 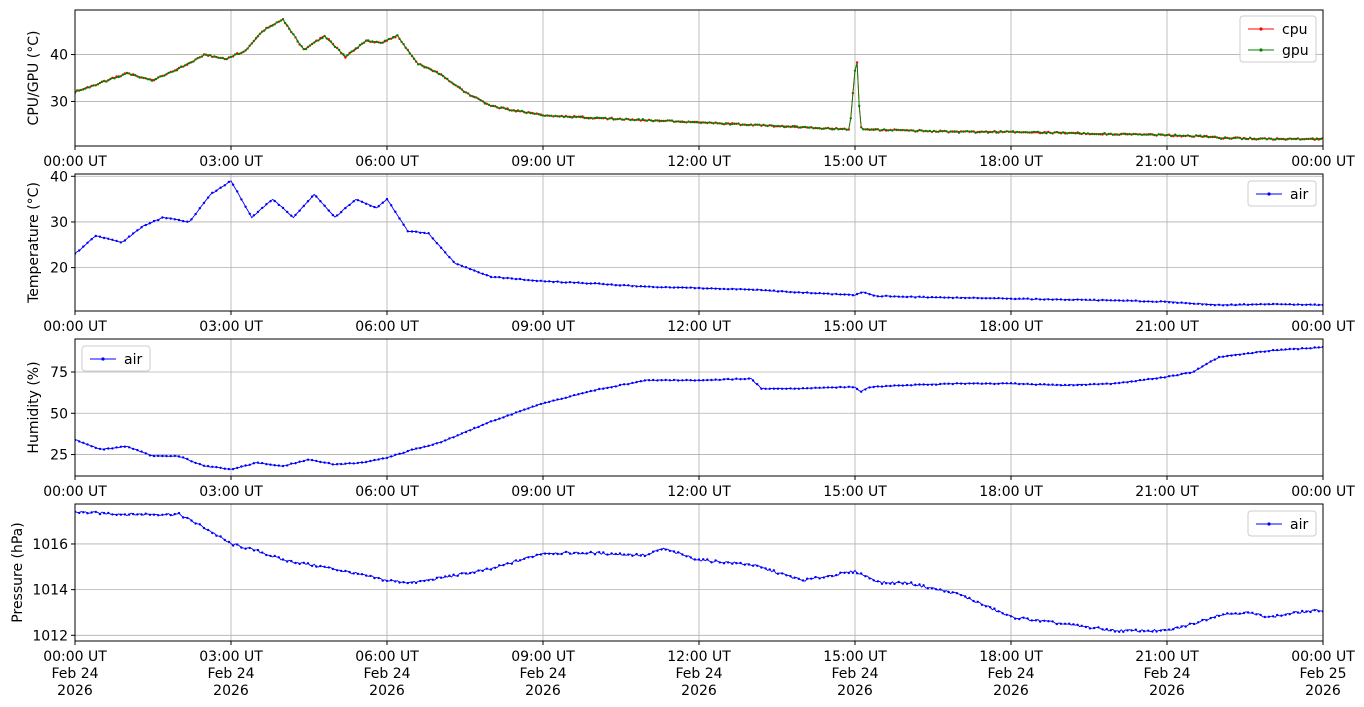 I want to click on x-year-label: 2026, so click(x=231, y=691).